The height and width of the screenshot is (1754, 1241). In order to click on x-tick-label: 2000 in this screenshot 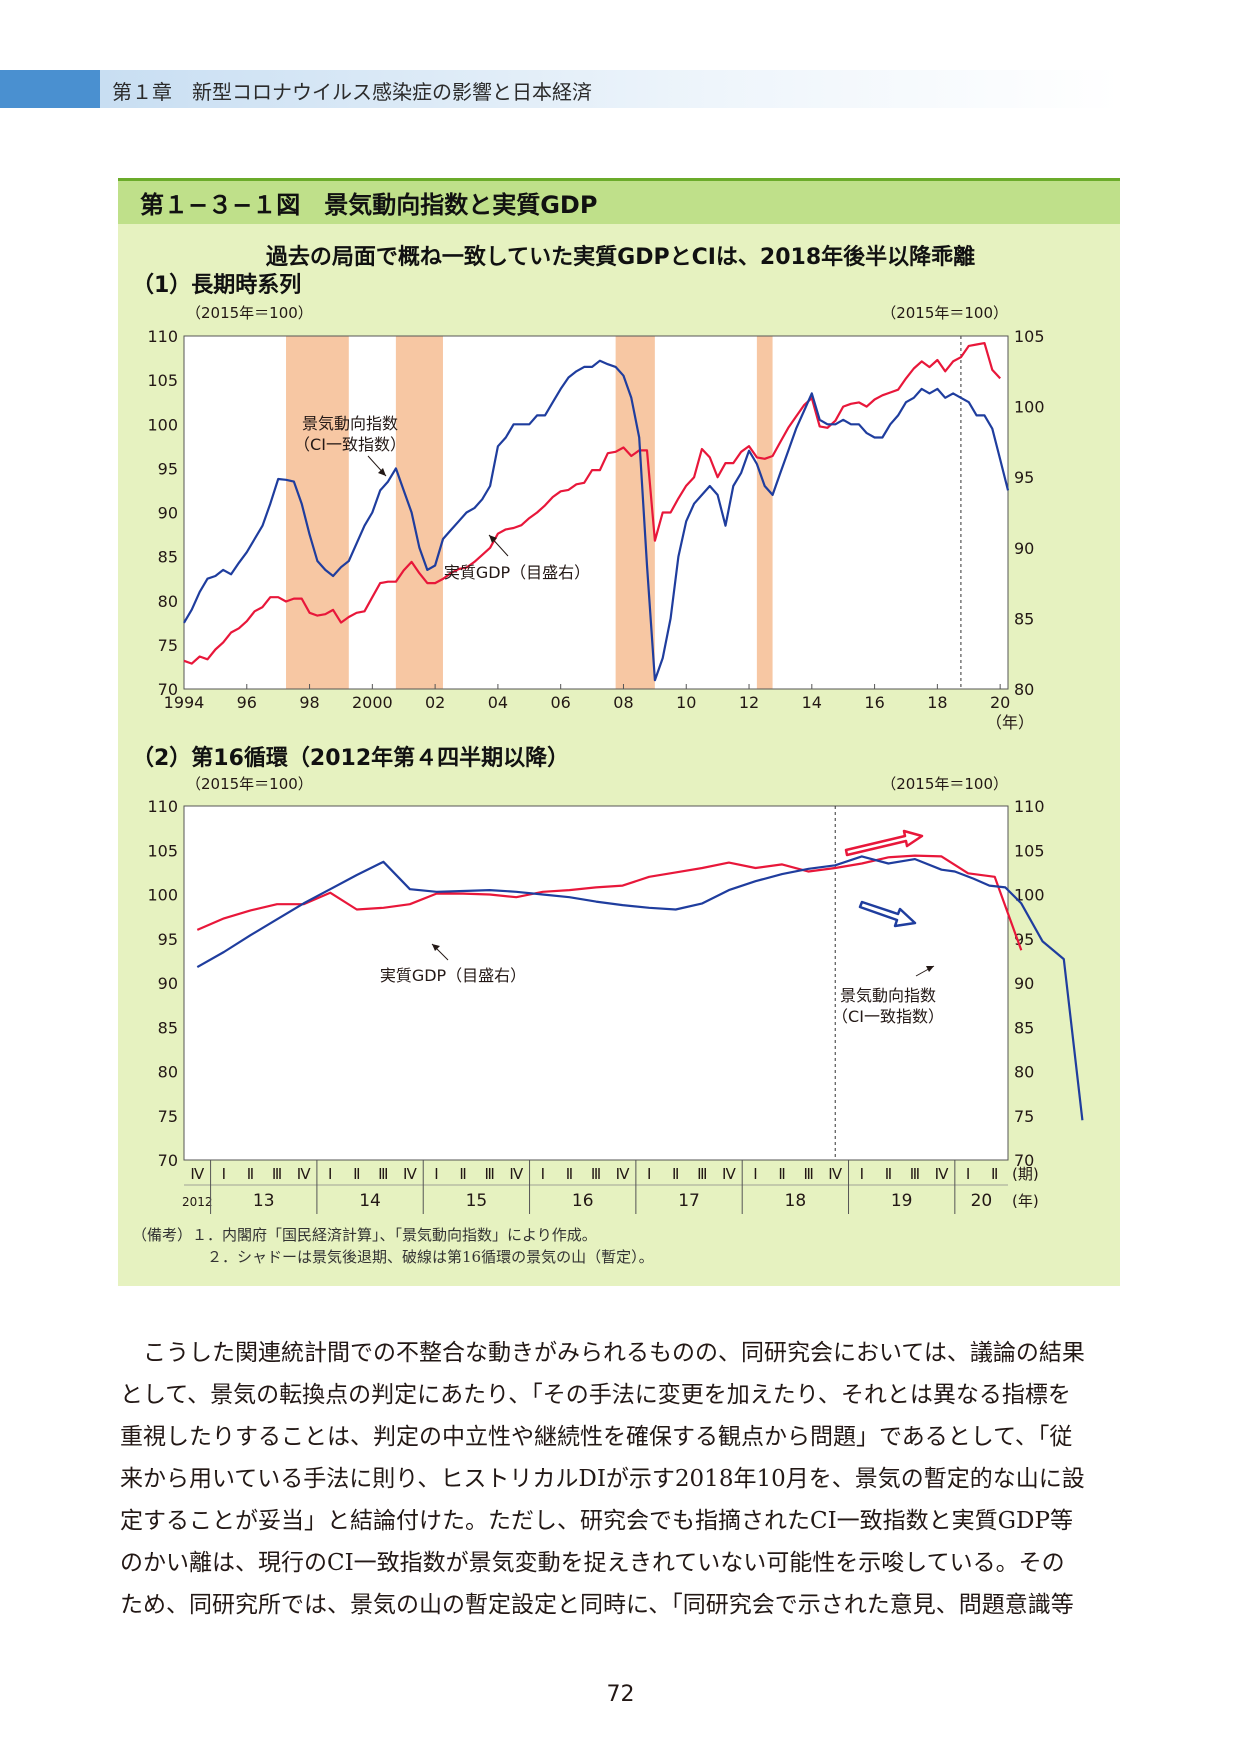, I will do `click(372, 702)`.